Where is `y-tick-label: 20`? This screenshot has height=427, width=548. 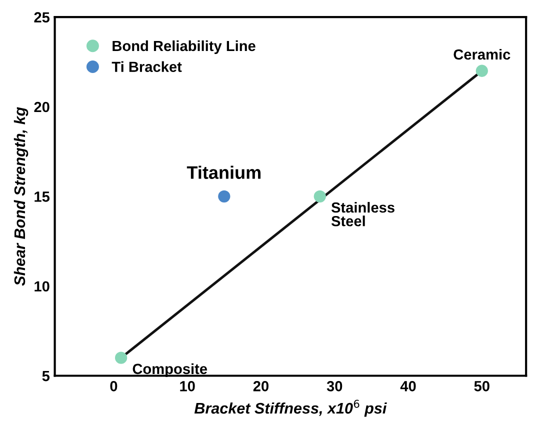 y-tick-label: 20 is located at coordinates (42, 107).